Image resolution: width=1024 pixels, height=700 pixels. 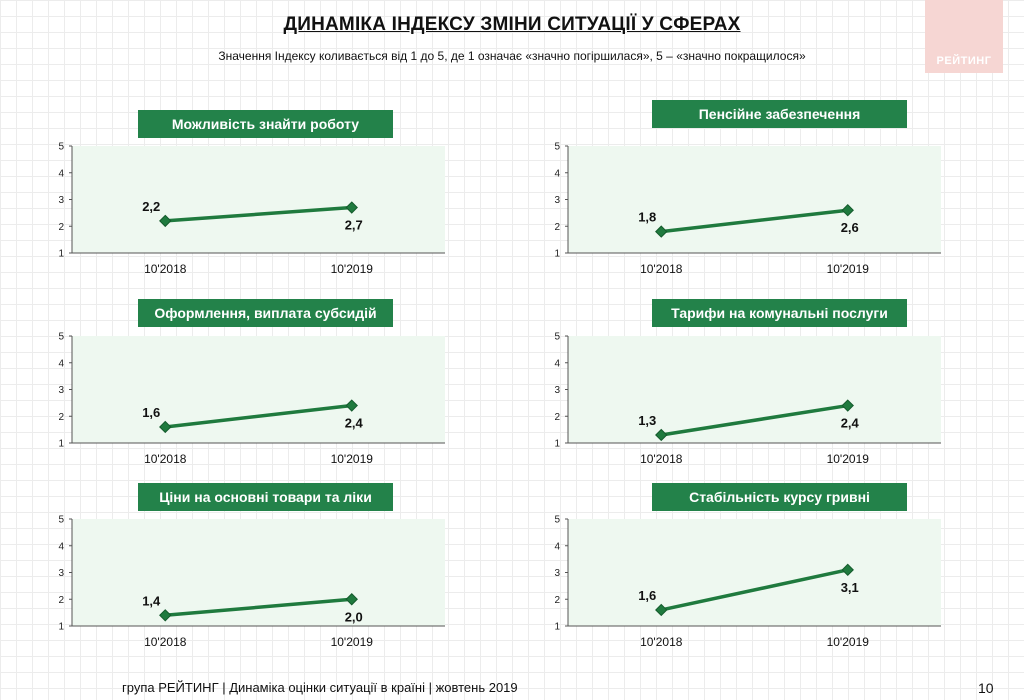 I want to click on chart-title-goods-prices: Ціни на основні товари та ліки, so click(x=265, y=497).